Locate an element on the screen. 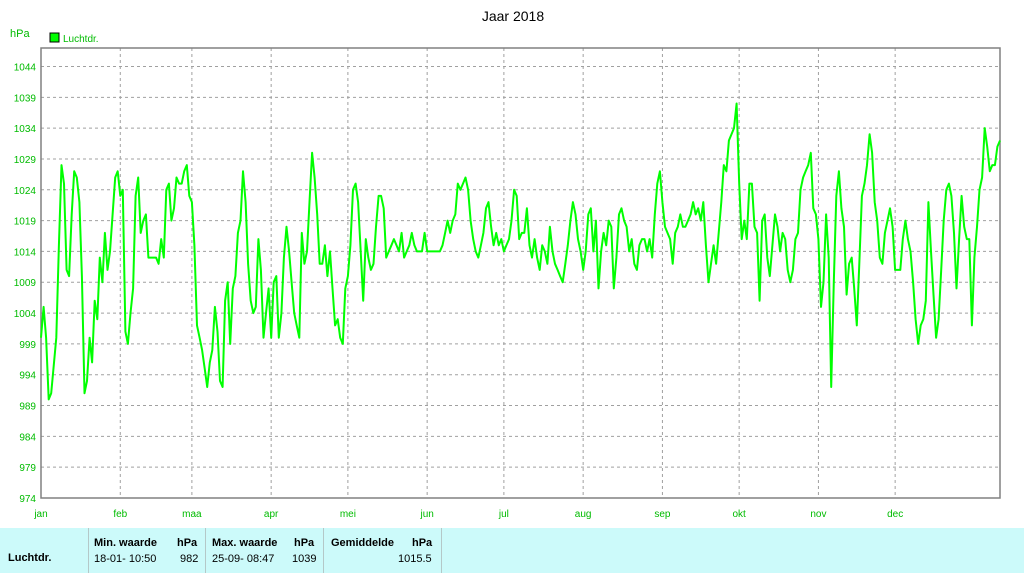 Image resolution: width=1024 pixels, height=573 pixels. x-axis: jan feb maa apr mei jun jul aug sep okt nov dec is located at coordinates (468, 514).